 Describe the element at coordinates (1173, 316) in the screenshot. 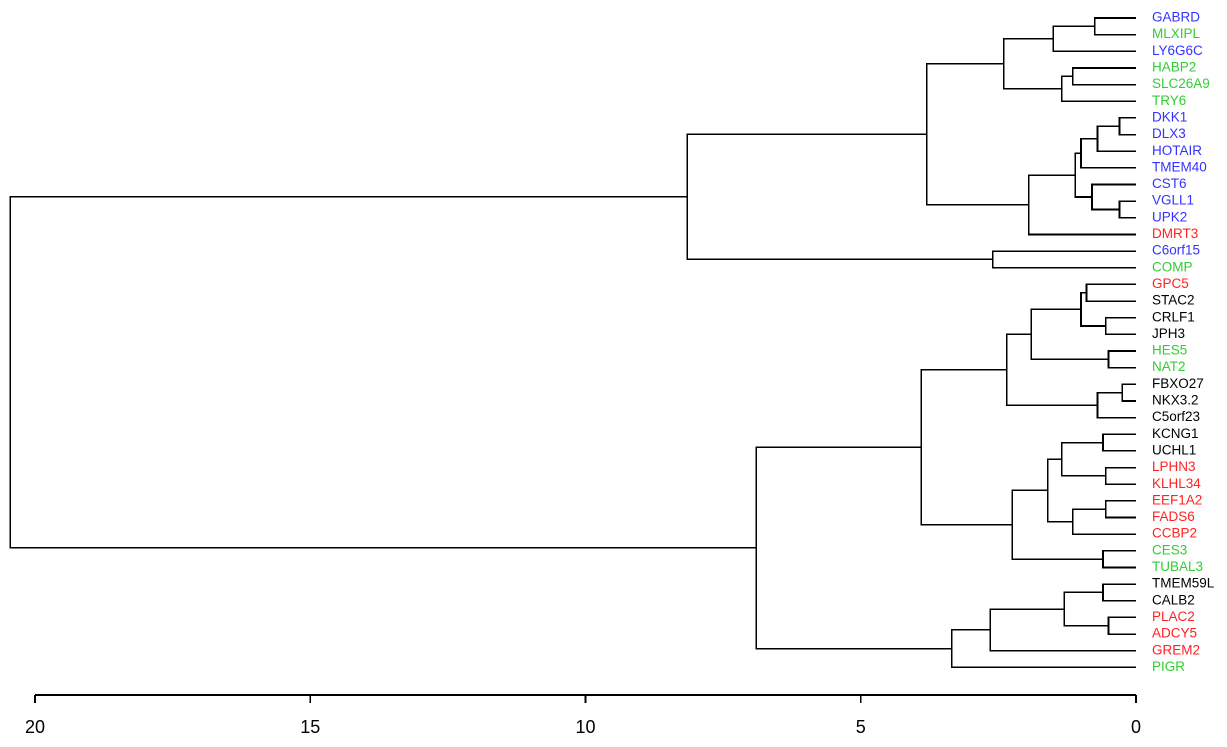

I see `leaf-label: CRLF1` at that location.